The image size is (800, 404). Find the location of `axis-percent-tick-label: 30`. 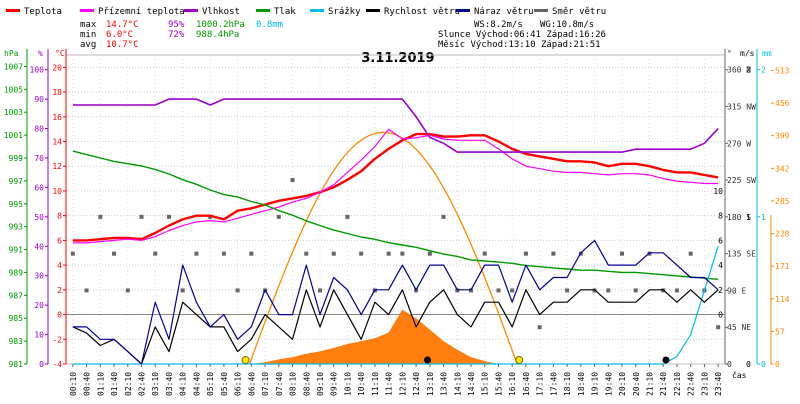

axis-percent-tick-label: 30 is located at coordinates (39, 276).